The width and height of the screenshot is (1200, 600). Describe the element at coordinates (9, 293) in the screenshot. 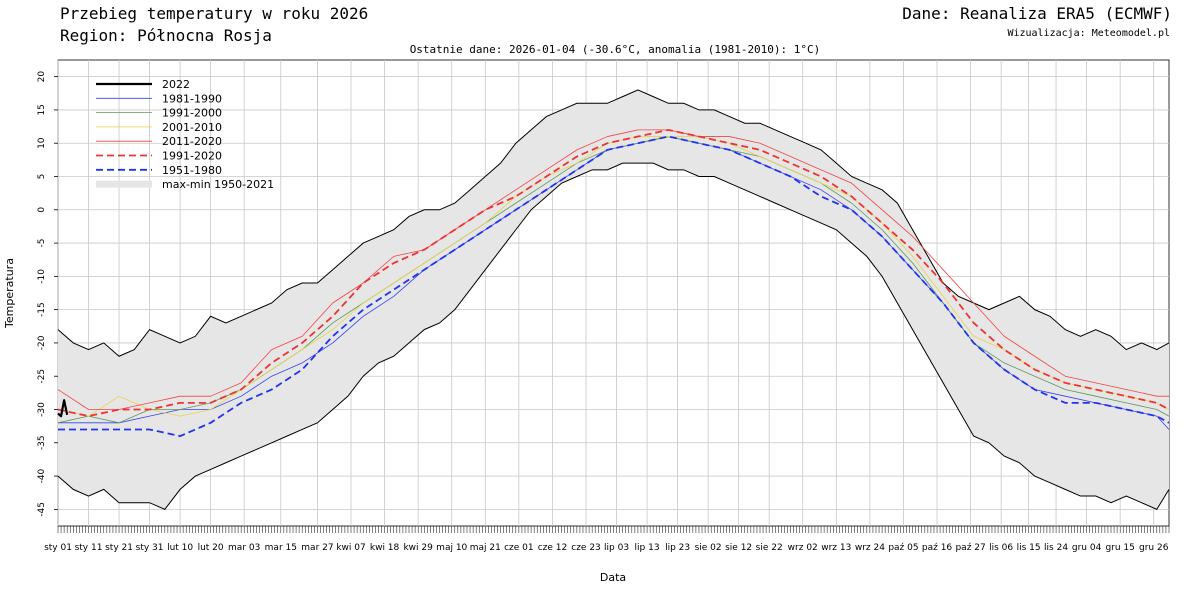

I see `y-axis-title: Temperatura` at that location.